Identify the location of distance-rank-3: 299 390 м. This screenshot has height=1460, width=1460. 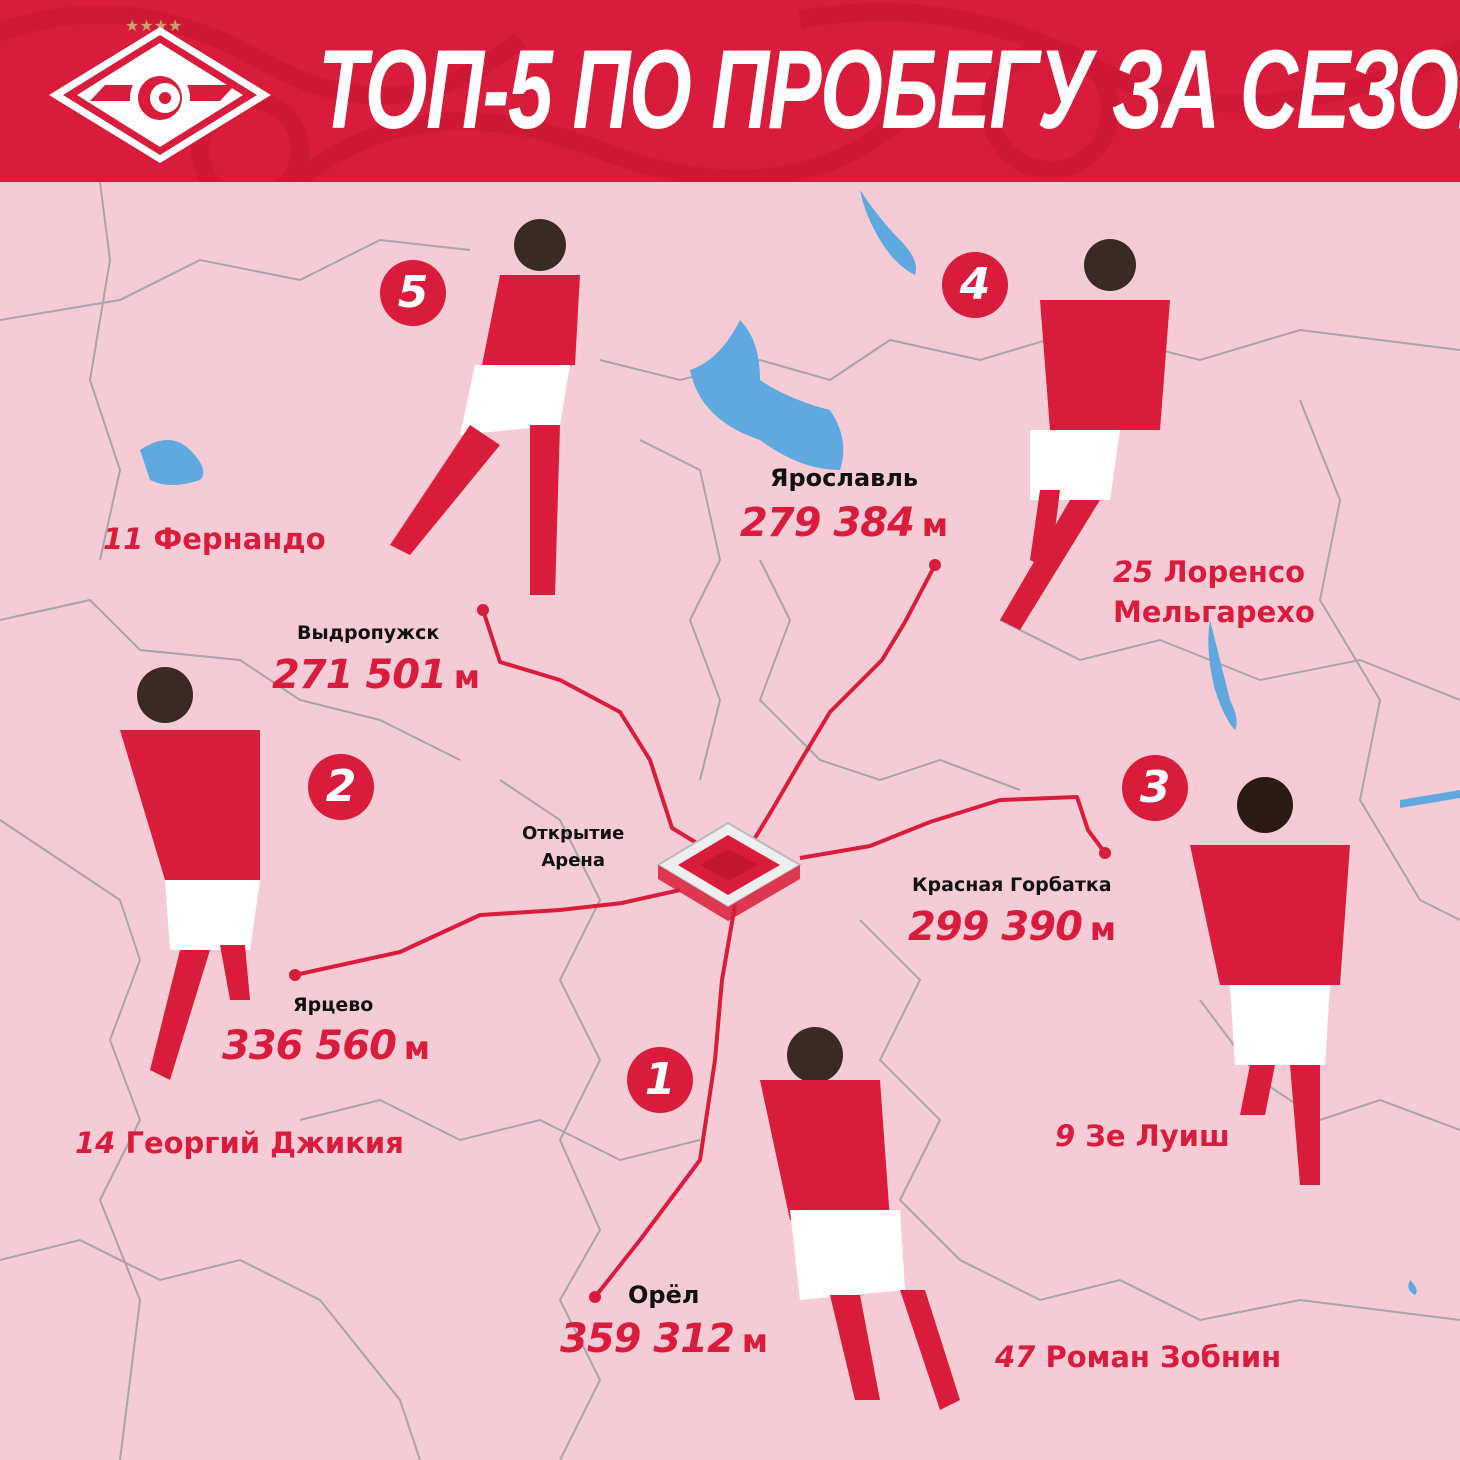
(1012, 927).